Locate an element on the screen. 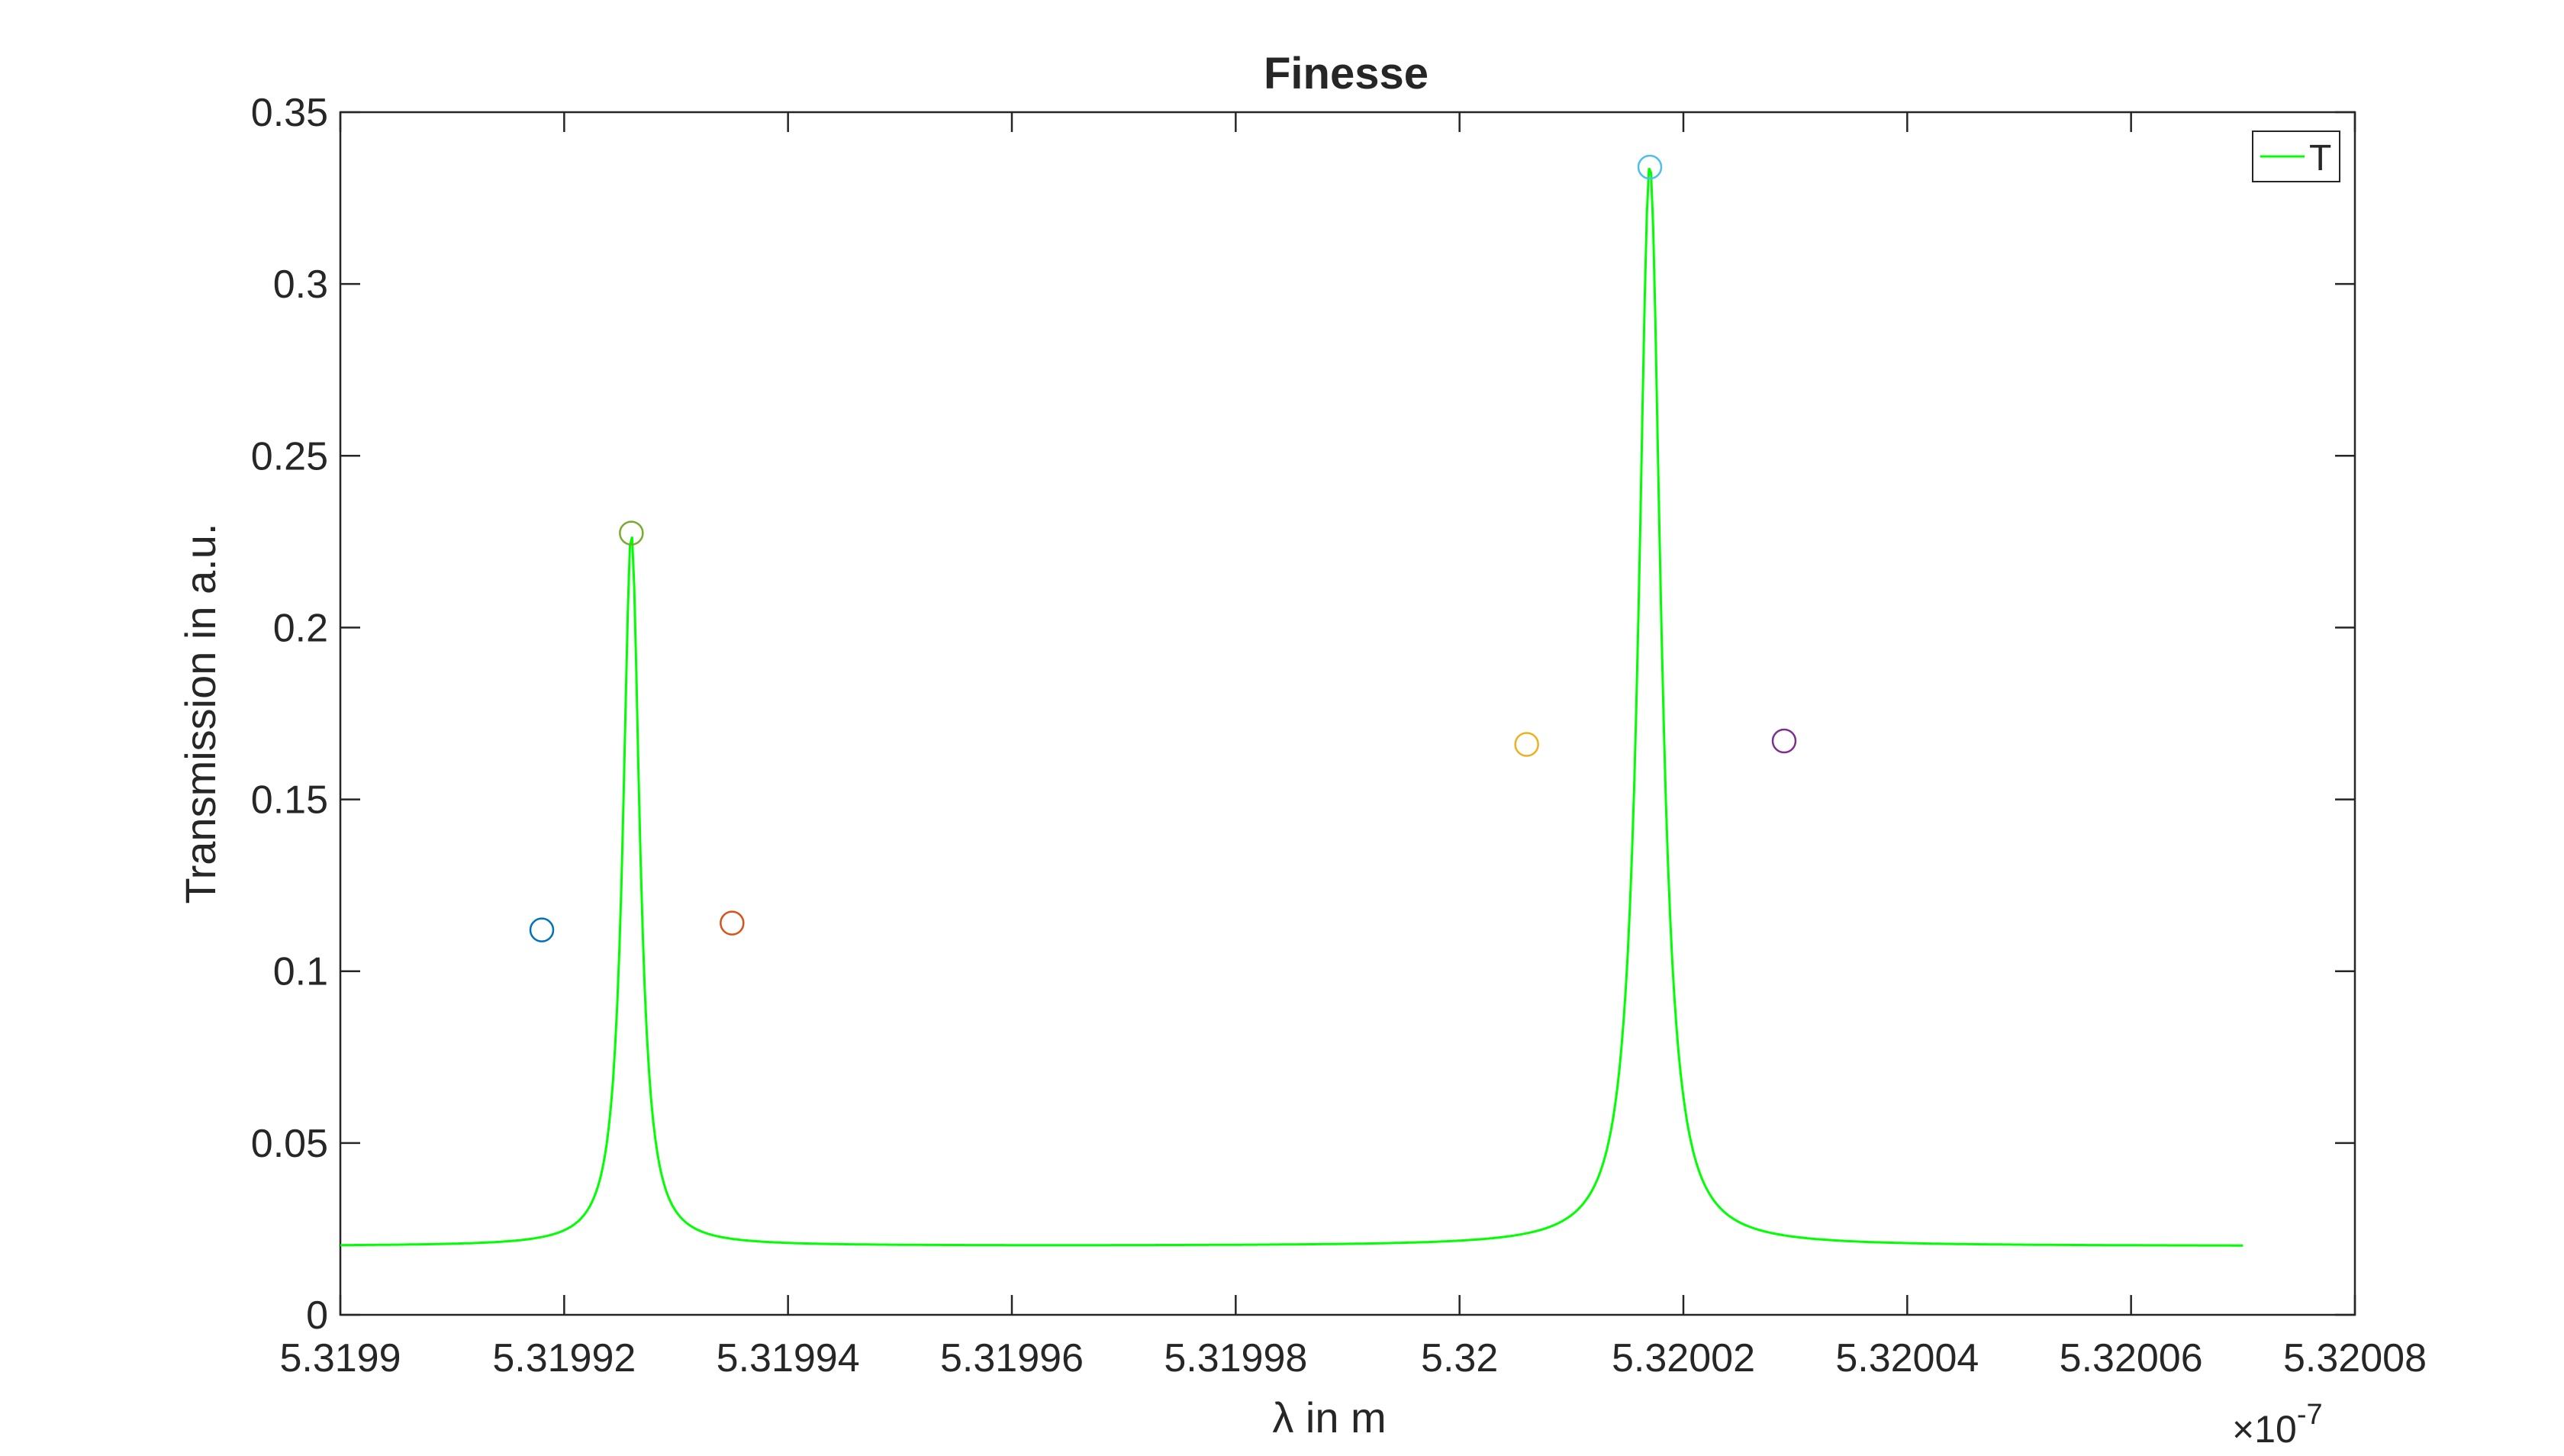 This screenshot has height=1456, width=2564. chart-title: Finesse is located at coordinates (1346, 73).